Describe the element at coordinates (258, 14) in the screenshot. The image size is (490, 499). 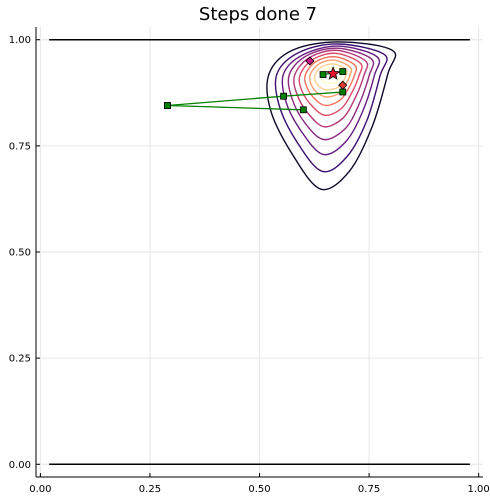
I see `chart-title: Steps done 7` at that location.